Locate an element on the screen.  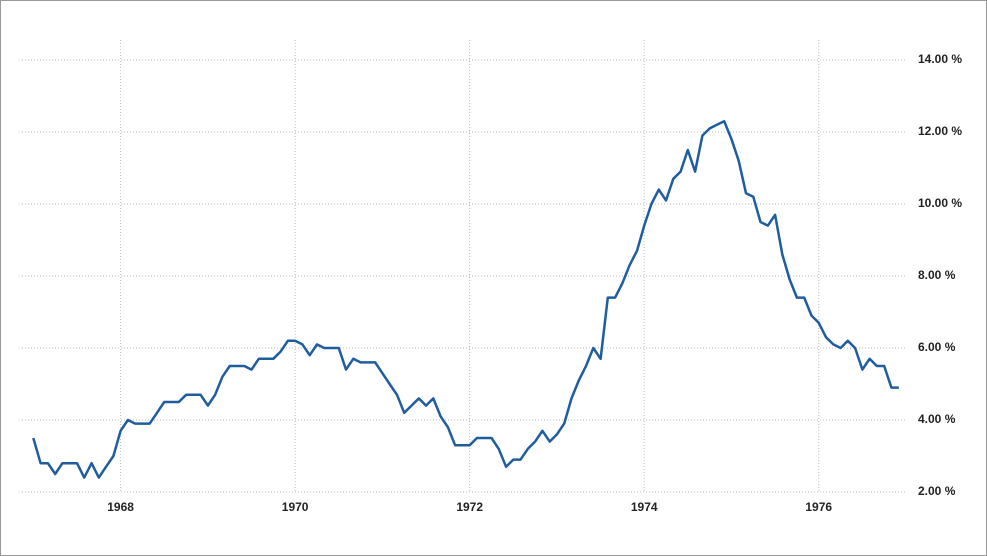
y-tick-label: 10.00 % is located at coordinates (940, 203).